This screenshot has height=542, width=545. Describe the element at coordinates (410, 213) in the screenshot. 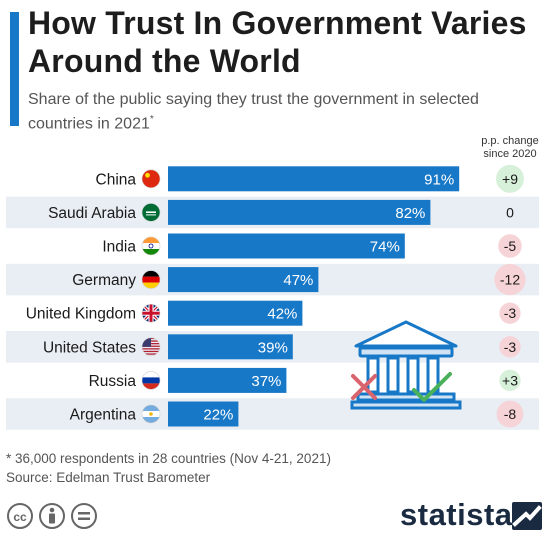

I see `value-label: 82%` at that location.